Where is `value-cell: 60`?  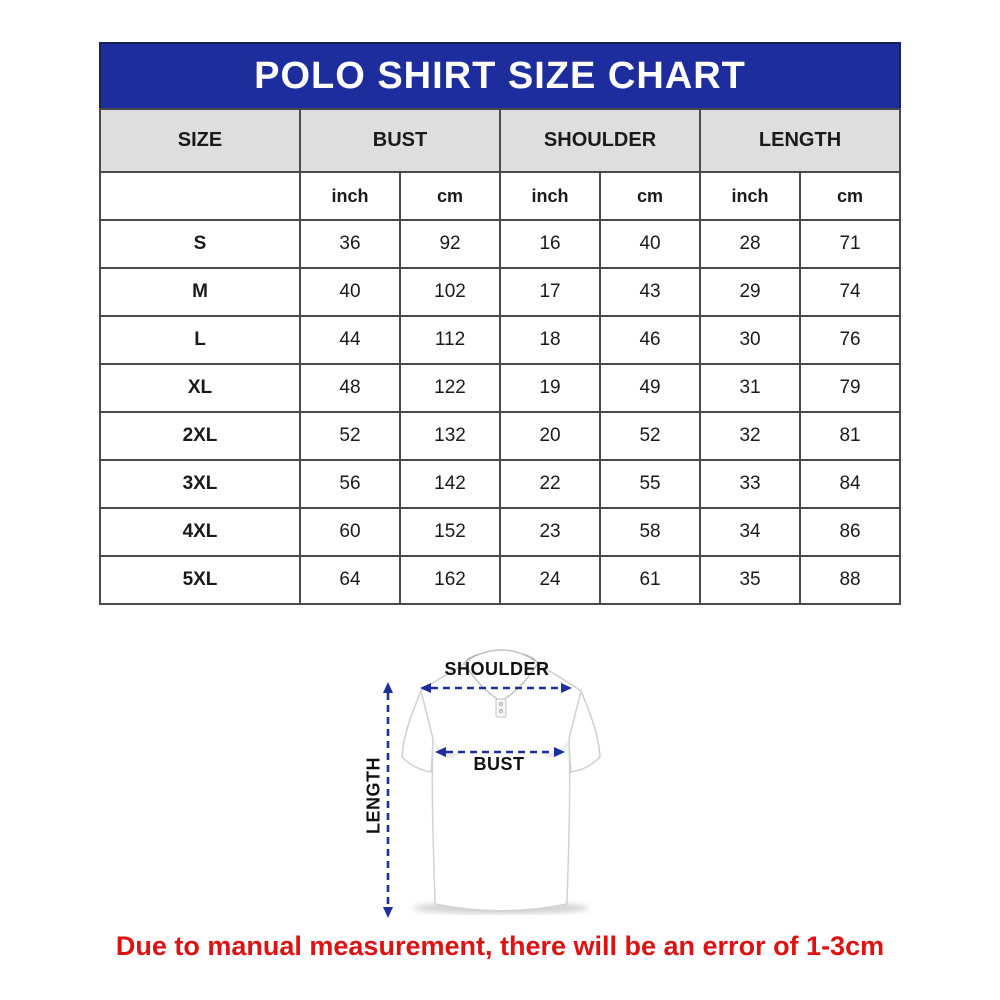
value-cell: 60 is located at coordinates (350, 532).